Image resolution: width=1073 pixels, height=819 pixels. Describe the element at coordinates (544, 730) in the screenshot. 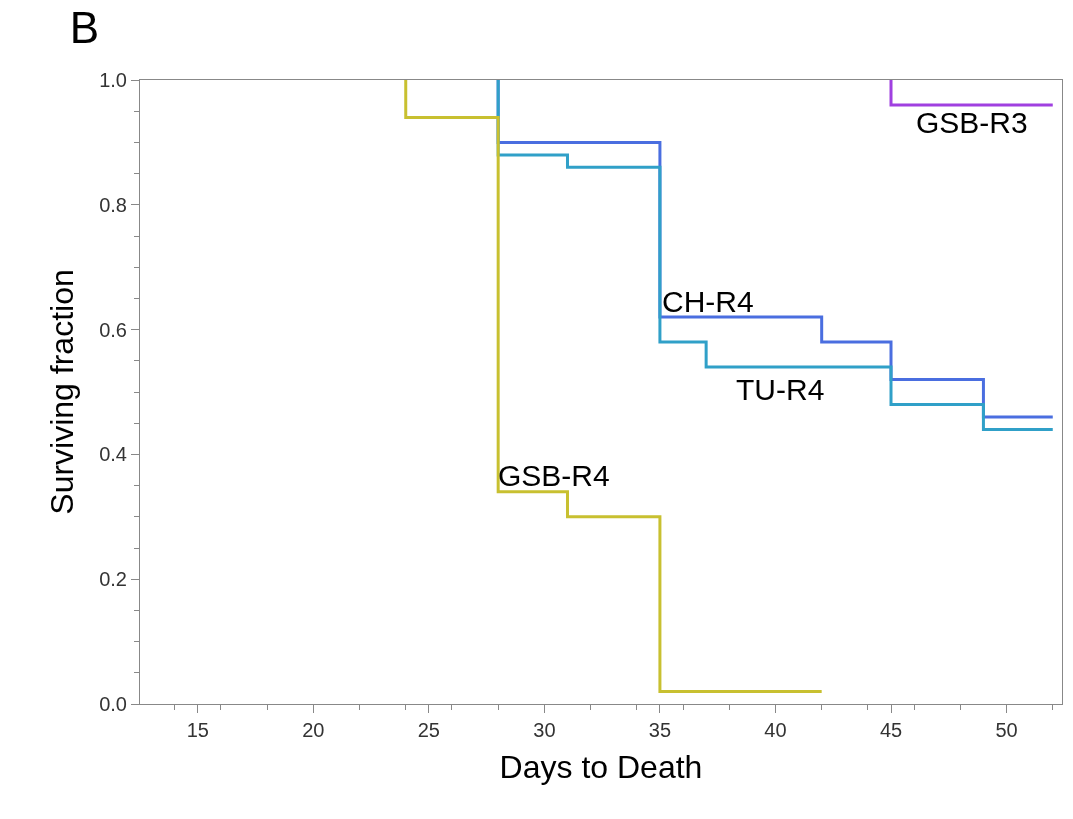

I see `x-tick-label: 30` at that location.